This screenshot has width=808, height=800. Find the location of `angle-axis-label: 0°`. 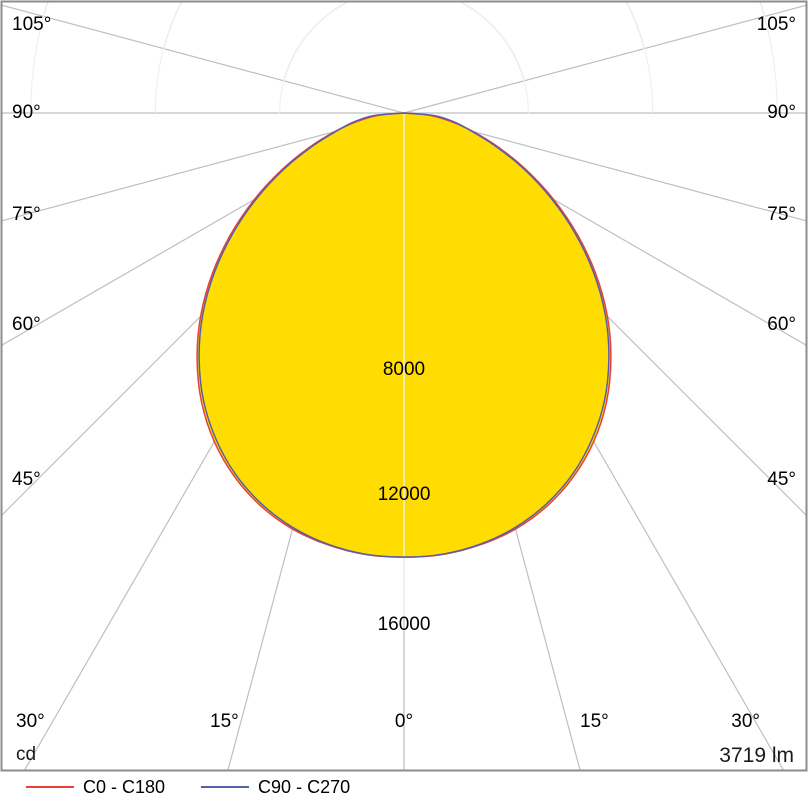

angle-axis-label: 0° is located at coordinates (404, 721).